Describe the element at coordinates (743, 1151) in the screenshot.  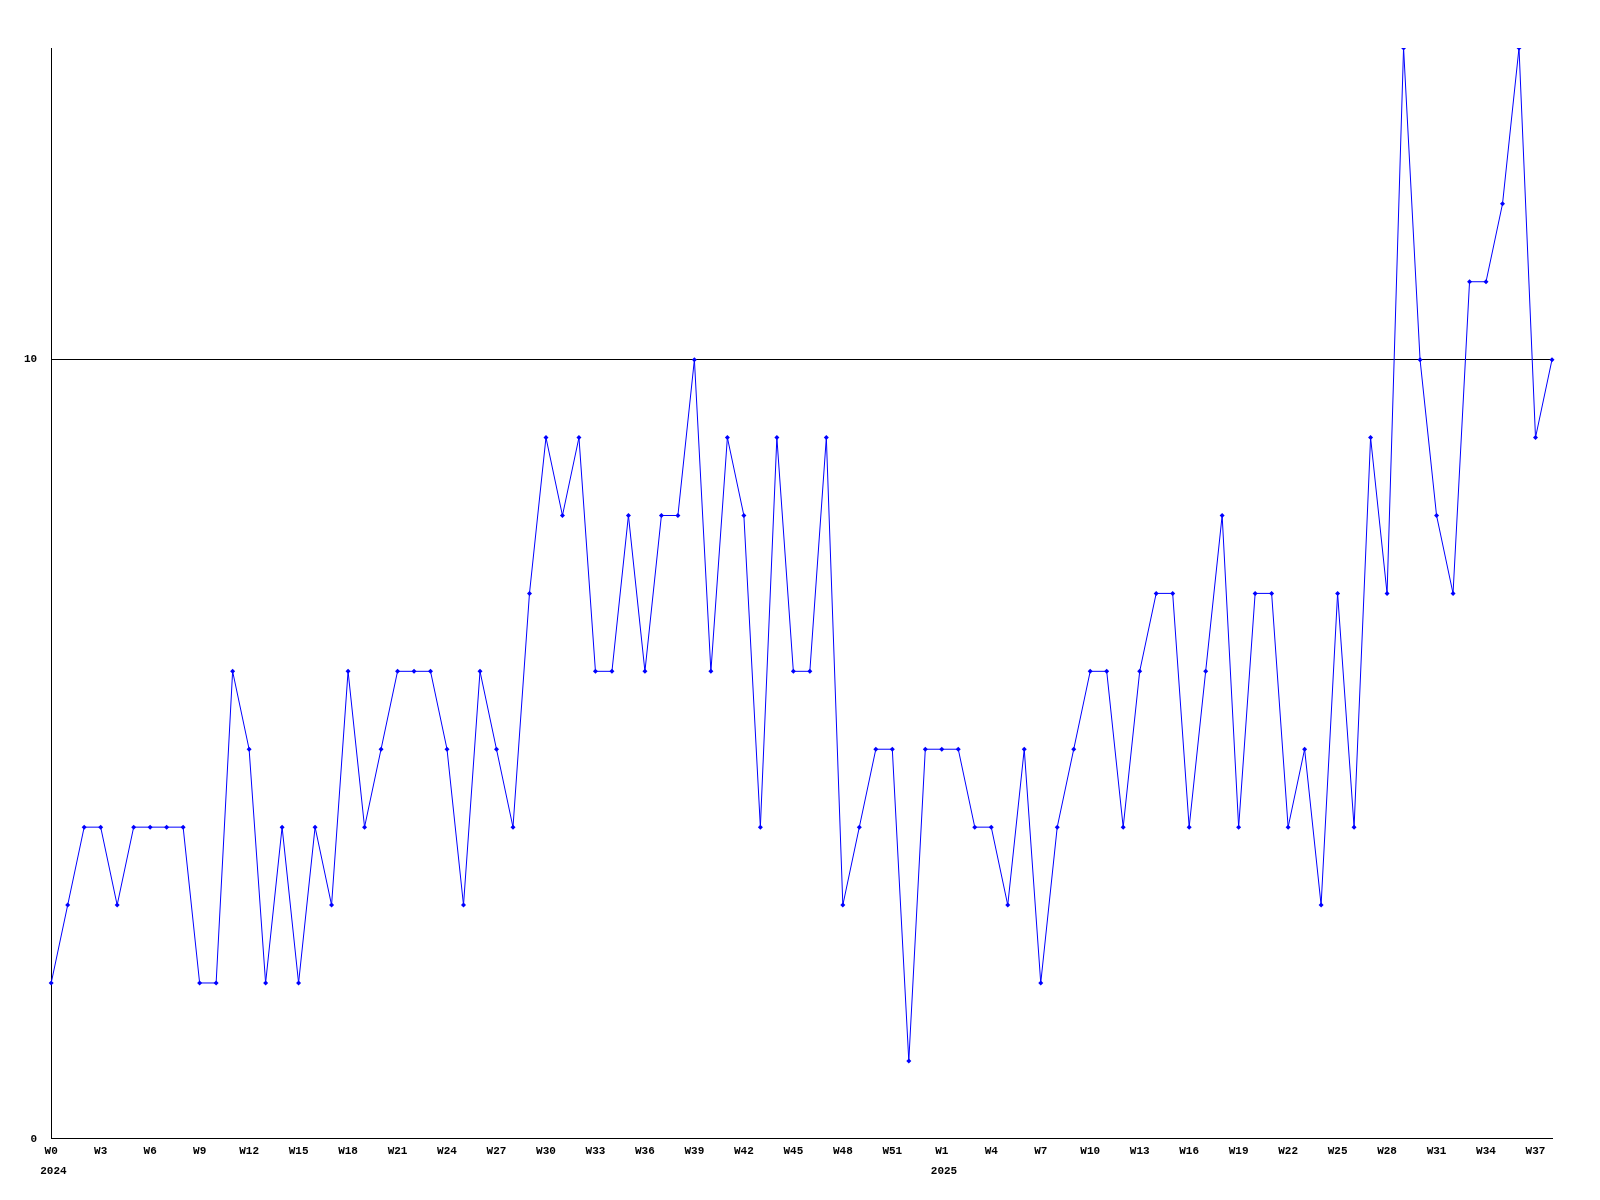
I see `x-tick-label: W42` at that location.